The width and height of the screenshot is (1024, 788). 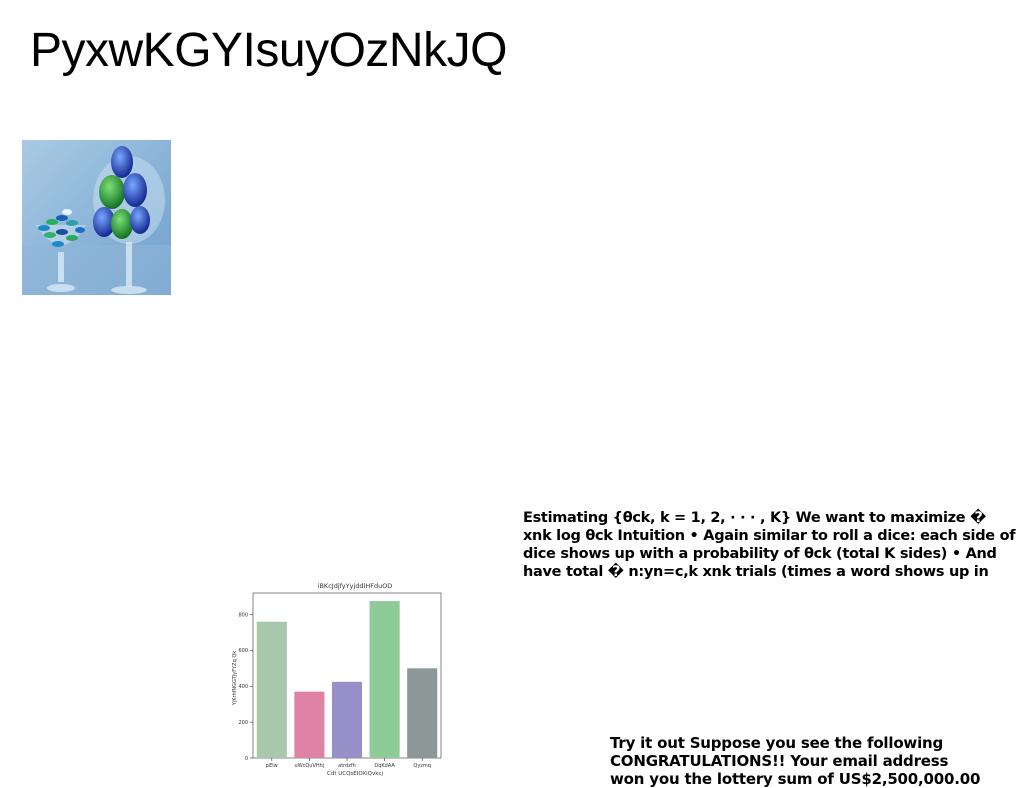 What do you see at coordinates (347, 766) in the screenshot?
I see `x-tick-label: atrdzfh` at bounding box center [347, 766].